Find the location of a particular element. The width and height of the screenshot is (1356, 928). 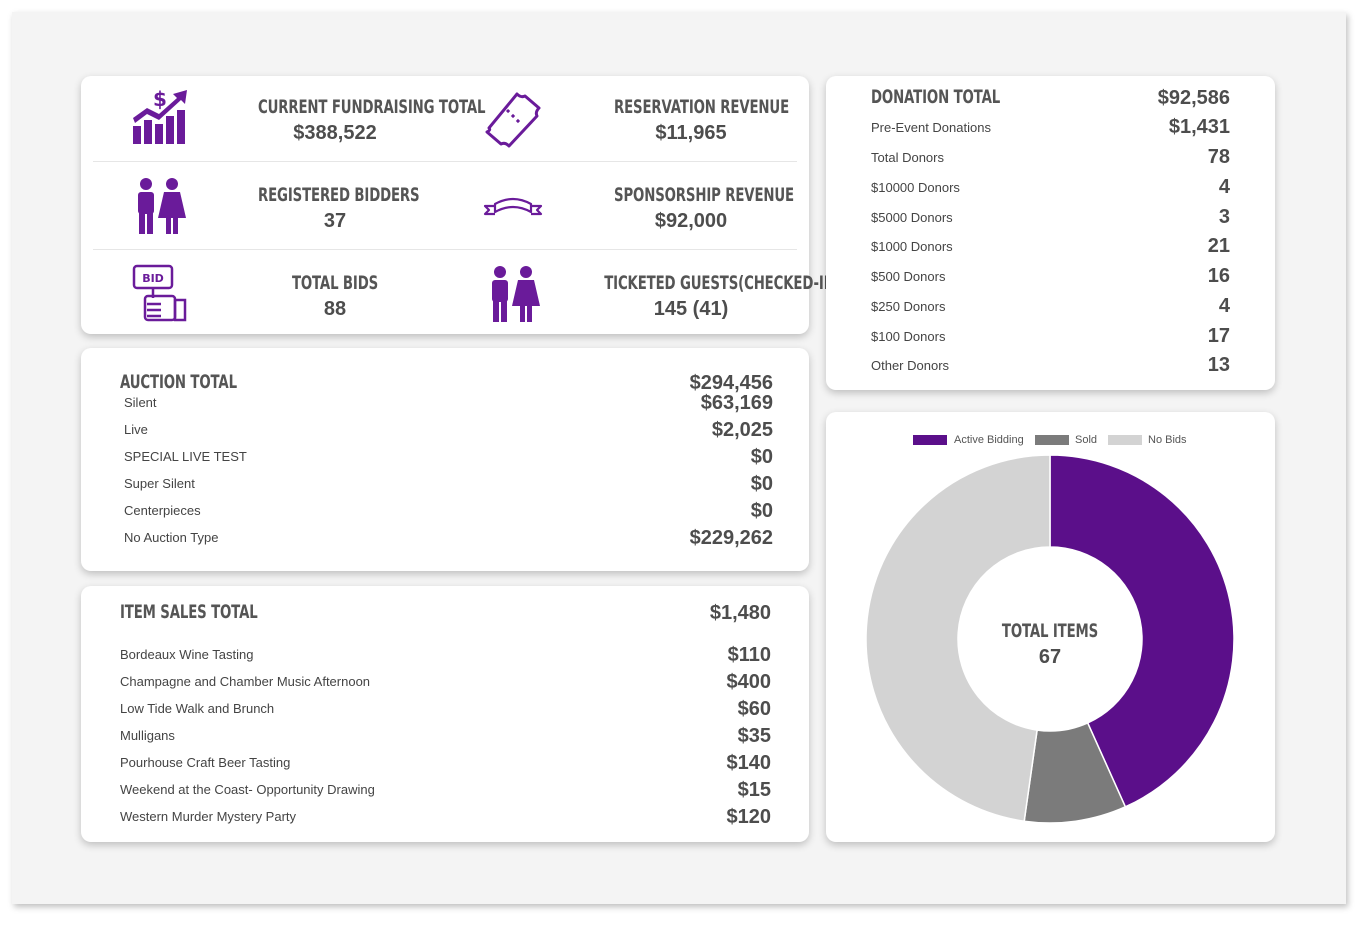

kpi-value: $11,965 is located at coordinates (691, 133).